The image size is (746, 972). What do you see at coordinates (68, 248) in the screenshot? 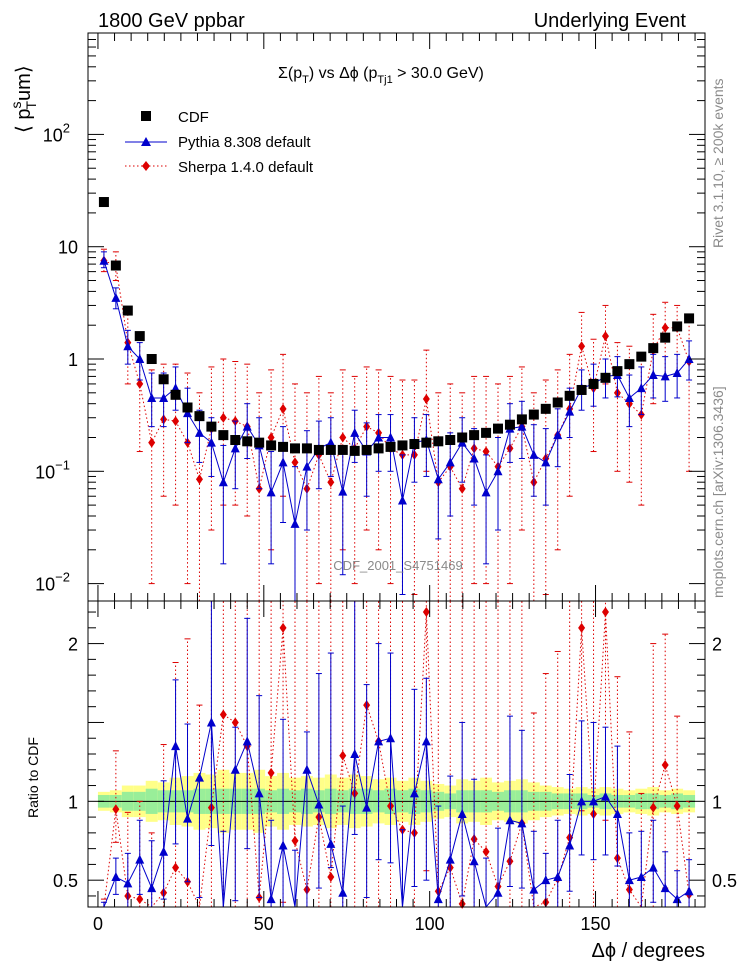
I see `main-ytick-label: 10` at bounding box center [68, 248].